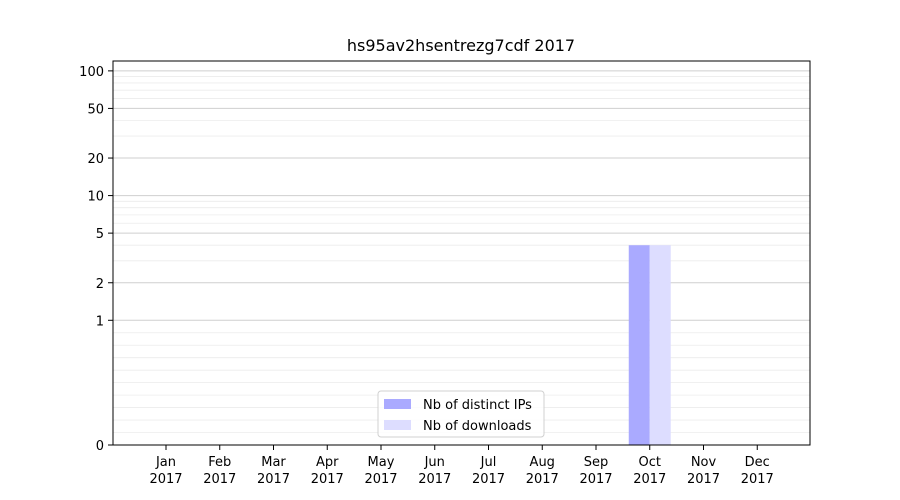 This screenshot has width=900, height=500. I want to click on legend-box, so click(461, 414).